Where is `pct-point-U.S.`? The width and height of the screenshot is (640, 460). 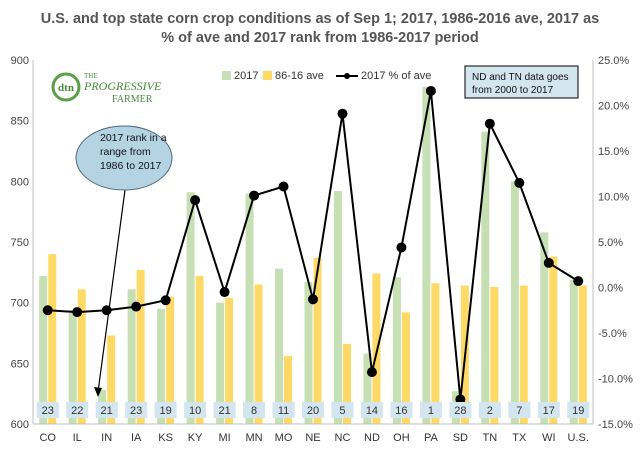 pct-point-U.S. is located at coordinates (578, 281).